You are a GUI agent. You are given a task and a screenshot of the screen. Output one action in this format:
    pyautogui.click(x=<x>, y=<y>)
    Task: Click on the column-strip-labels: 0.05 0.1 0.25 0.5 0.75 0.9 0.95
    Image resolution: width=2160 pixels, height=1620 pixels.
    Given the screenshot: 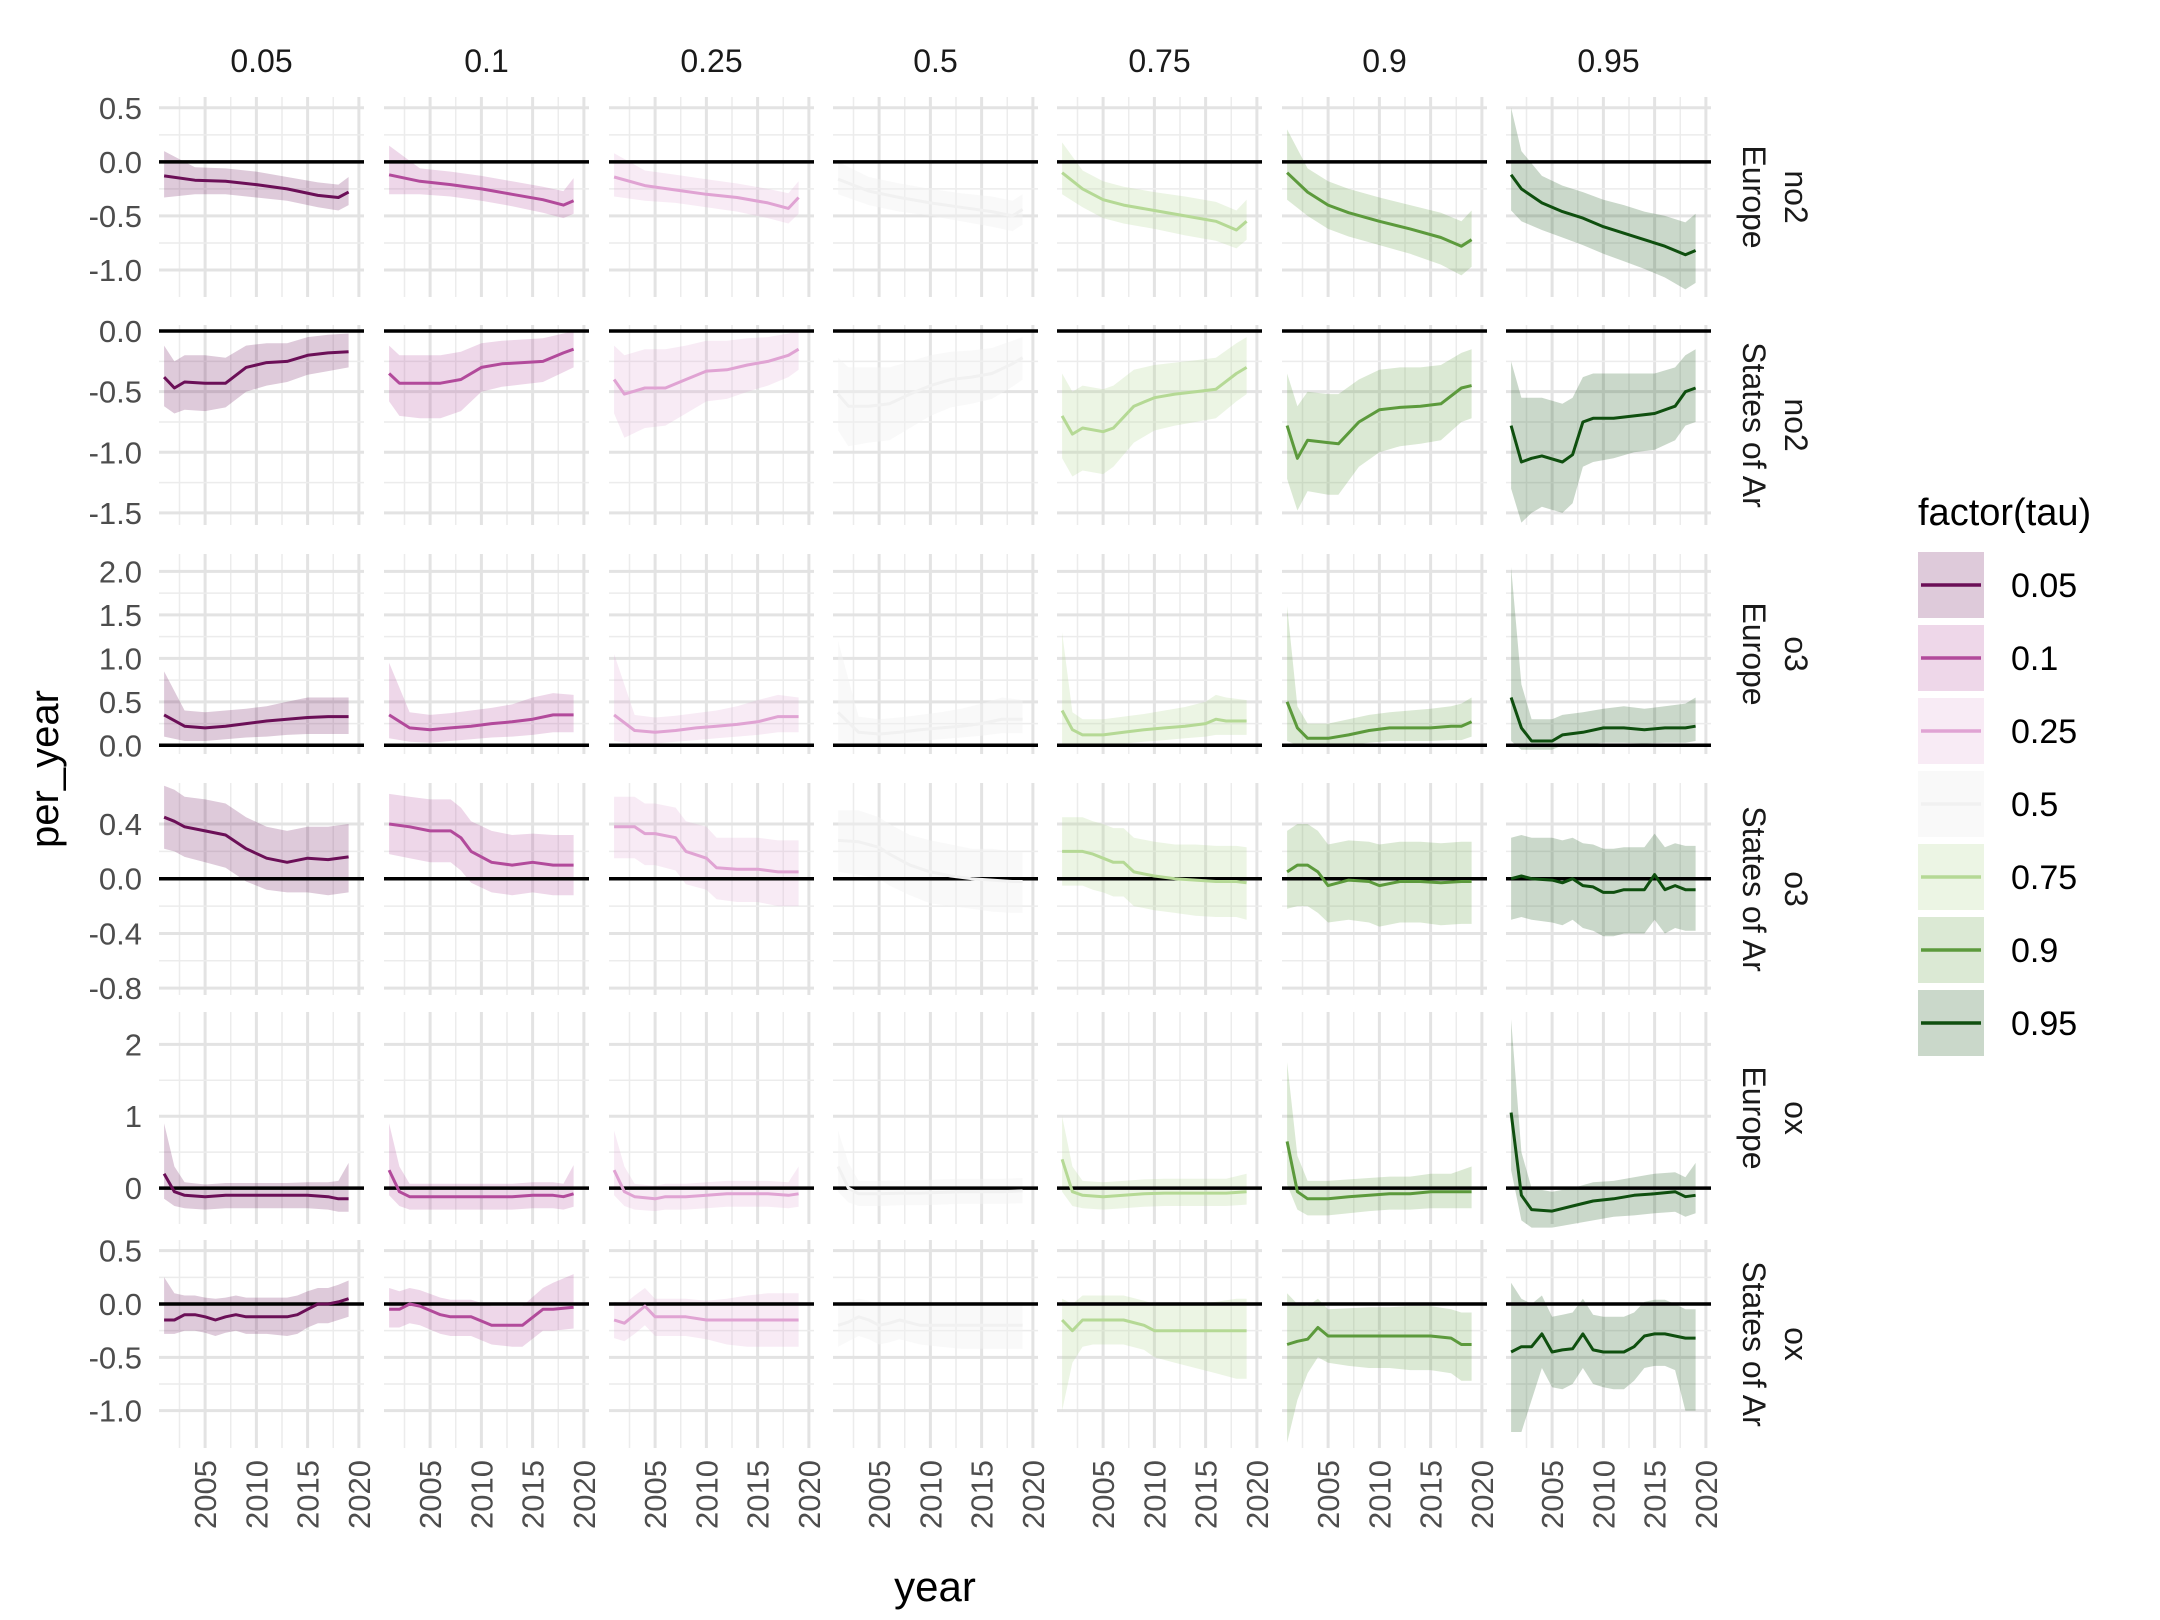 What is the action you would take?
    pyautogui.click(x=934, y=61)
    